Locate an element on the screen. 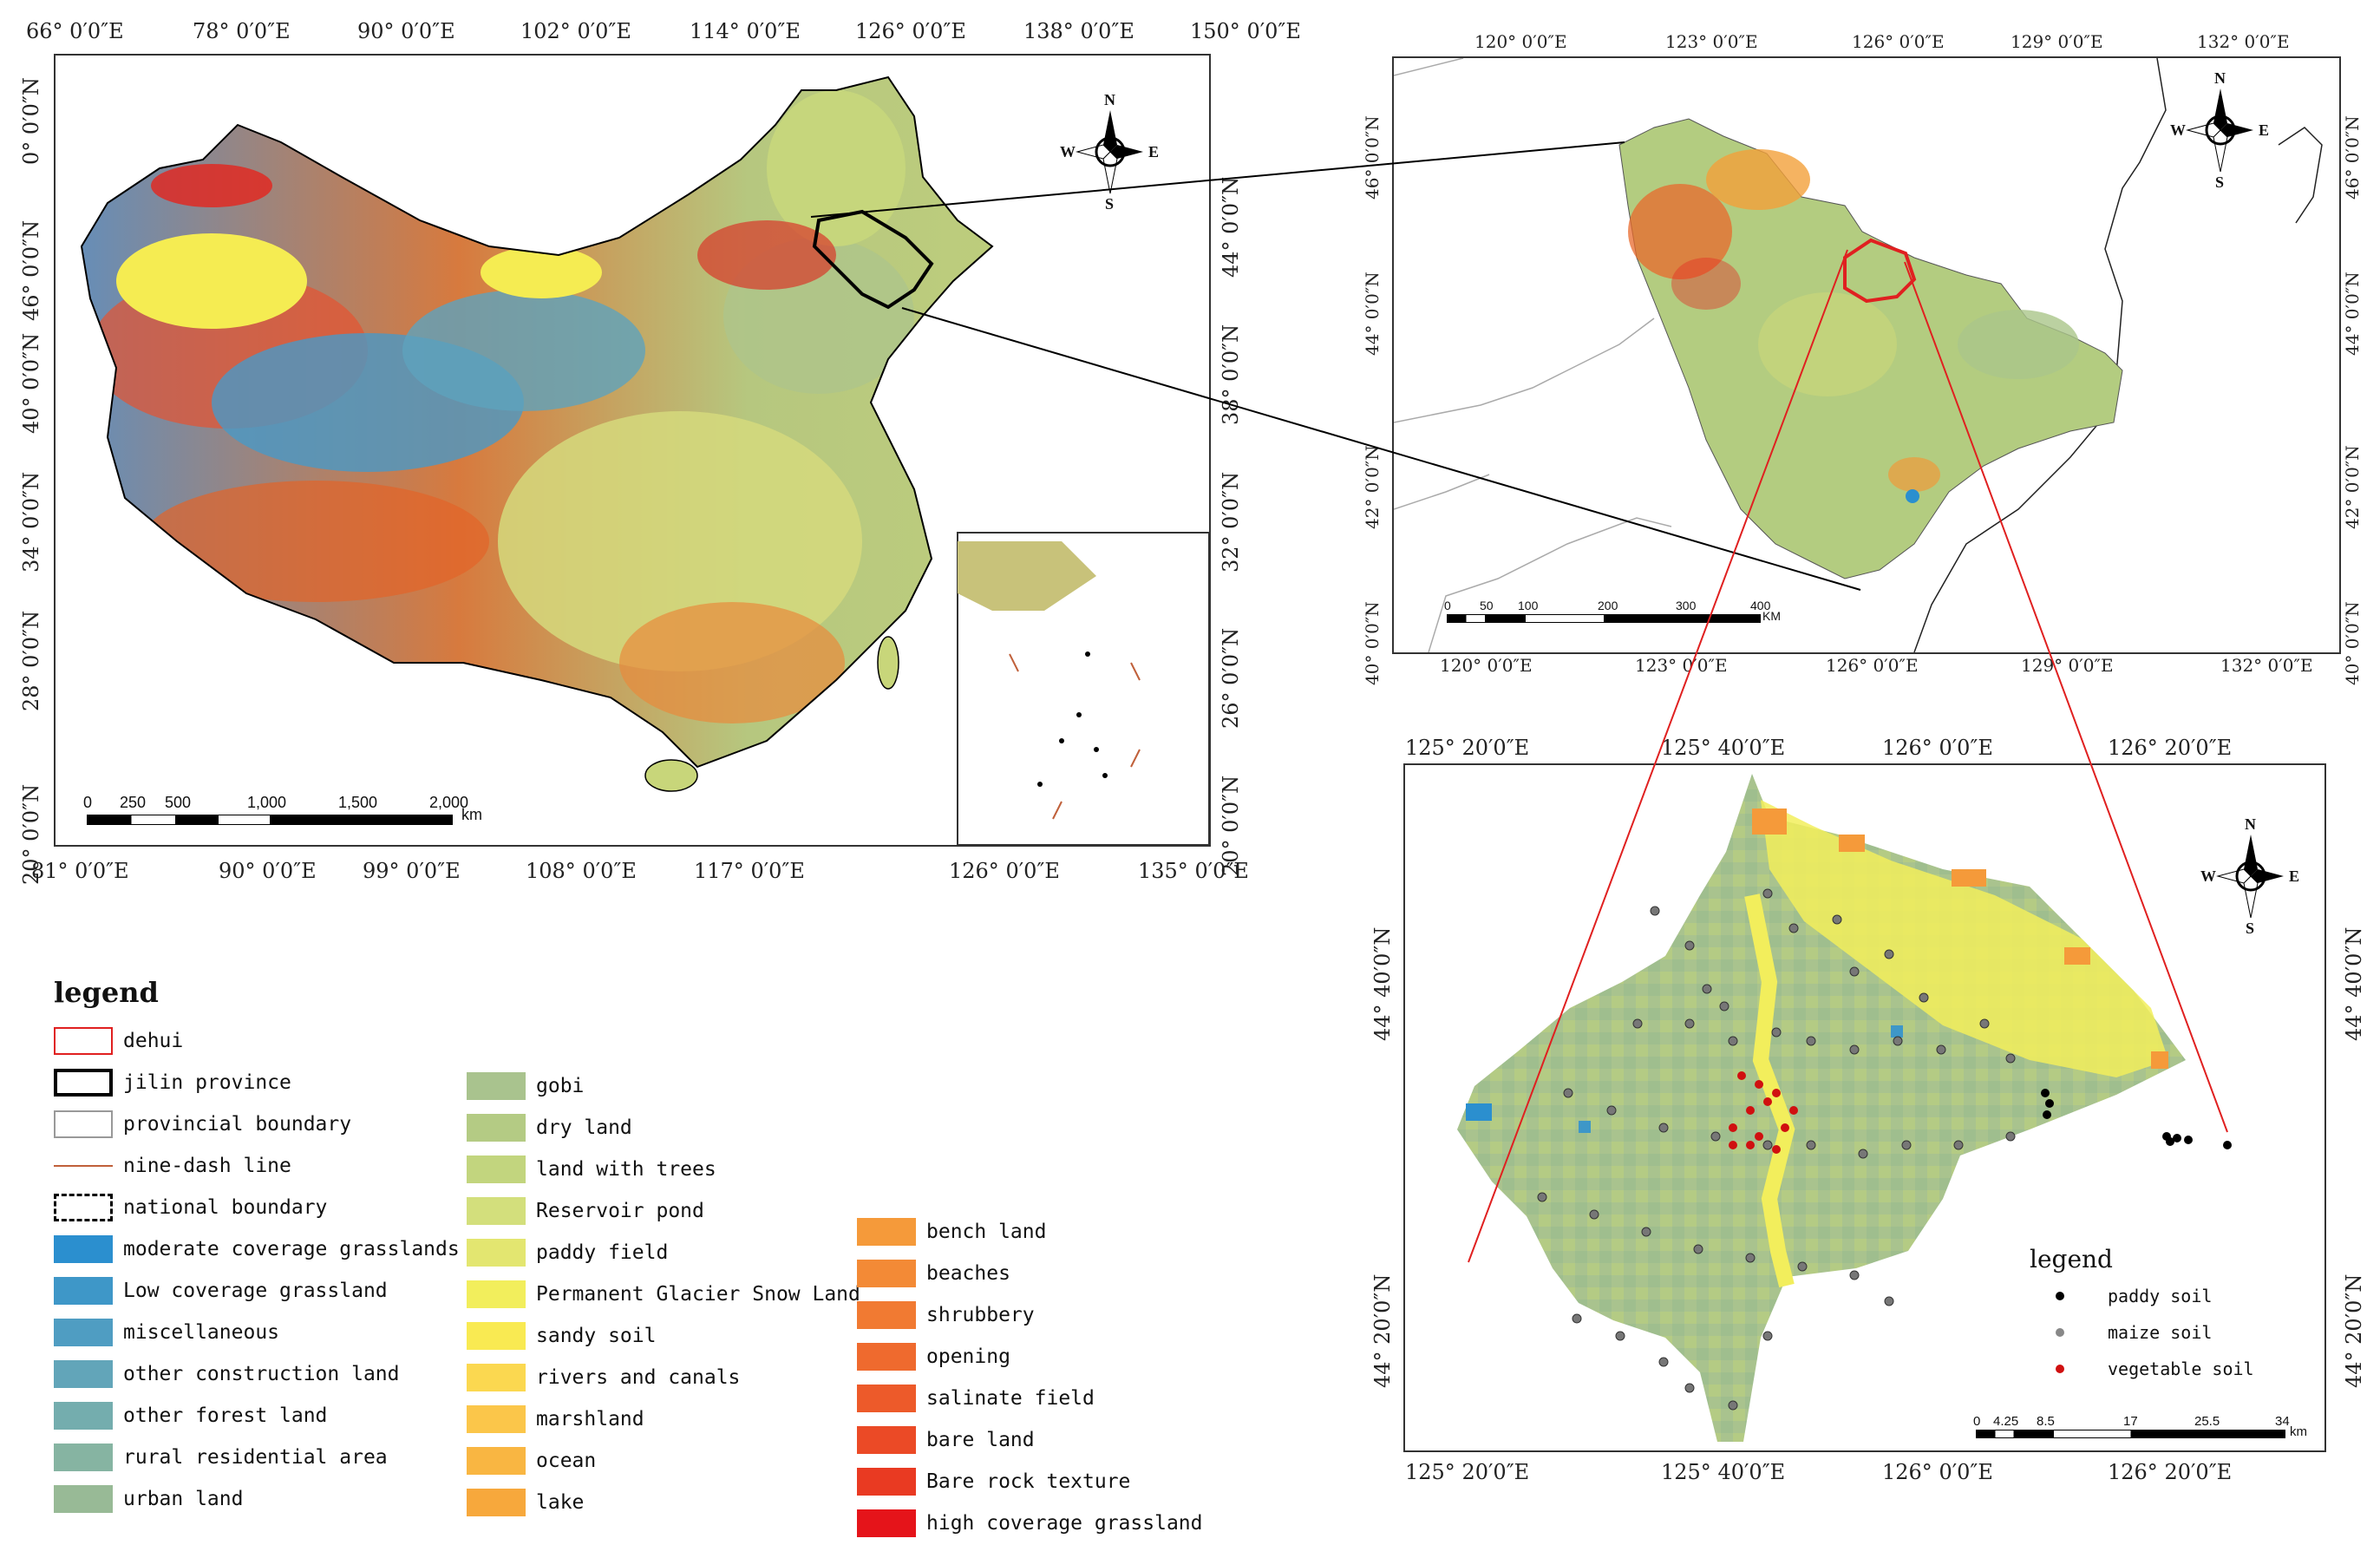 This screenshot has width=2380, height=1545. compass-s: S is located at coordinates (1110, 204).